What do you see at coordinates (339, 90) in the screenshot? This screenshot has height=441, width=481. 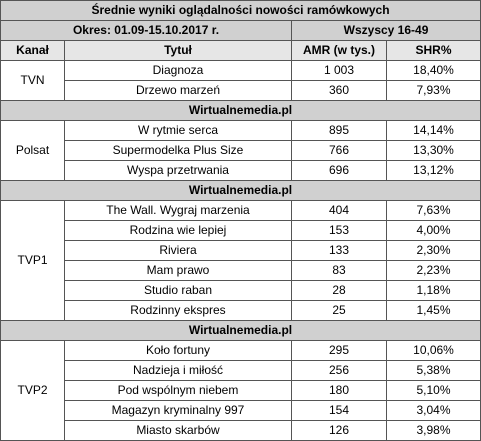 I see `amr-cell: 360` at bounding box center [339, 90].